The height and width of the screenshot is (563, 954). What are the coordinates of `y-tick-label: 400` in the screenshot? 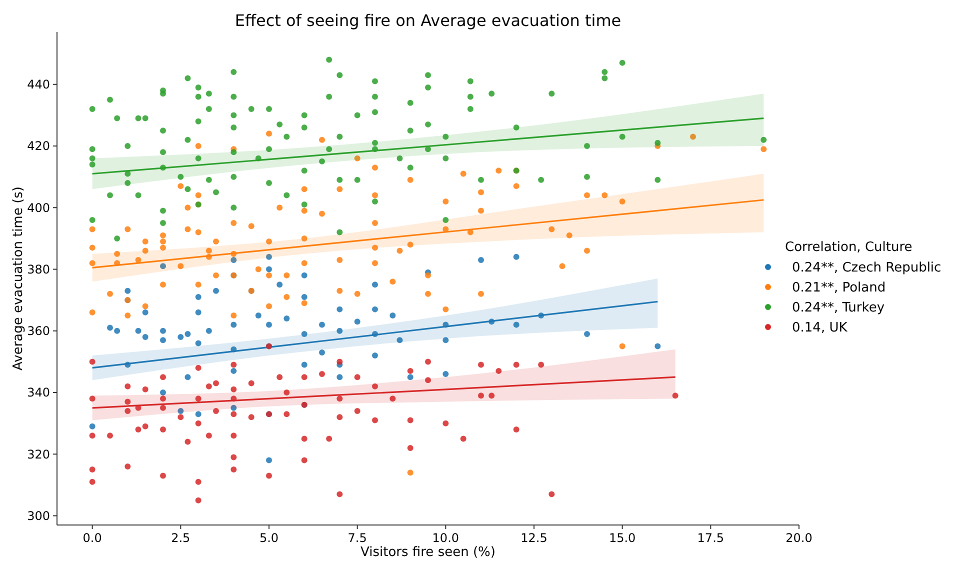 It's located at (38, 207).